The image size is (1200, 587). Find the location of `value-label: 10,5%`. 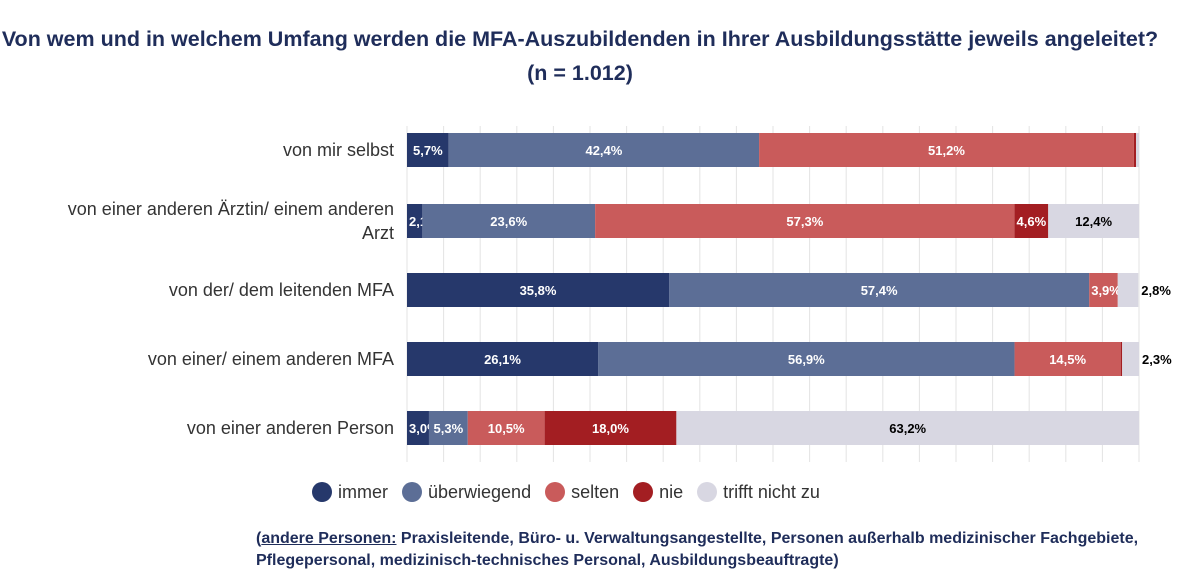

value-label: 10,5% is located at coordinates (506, 428).